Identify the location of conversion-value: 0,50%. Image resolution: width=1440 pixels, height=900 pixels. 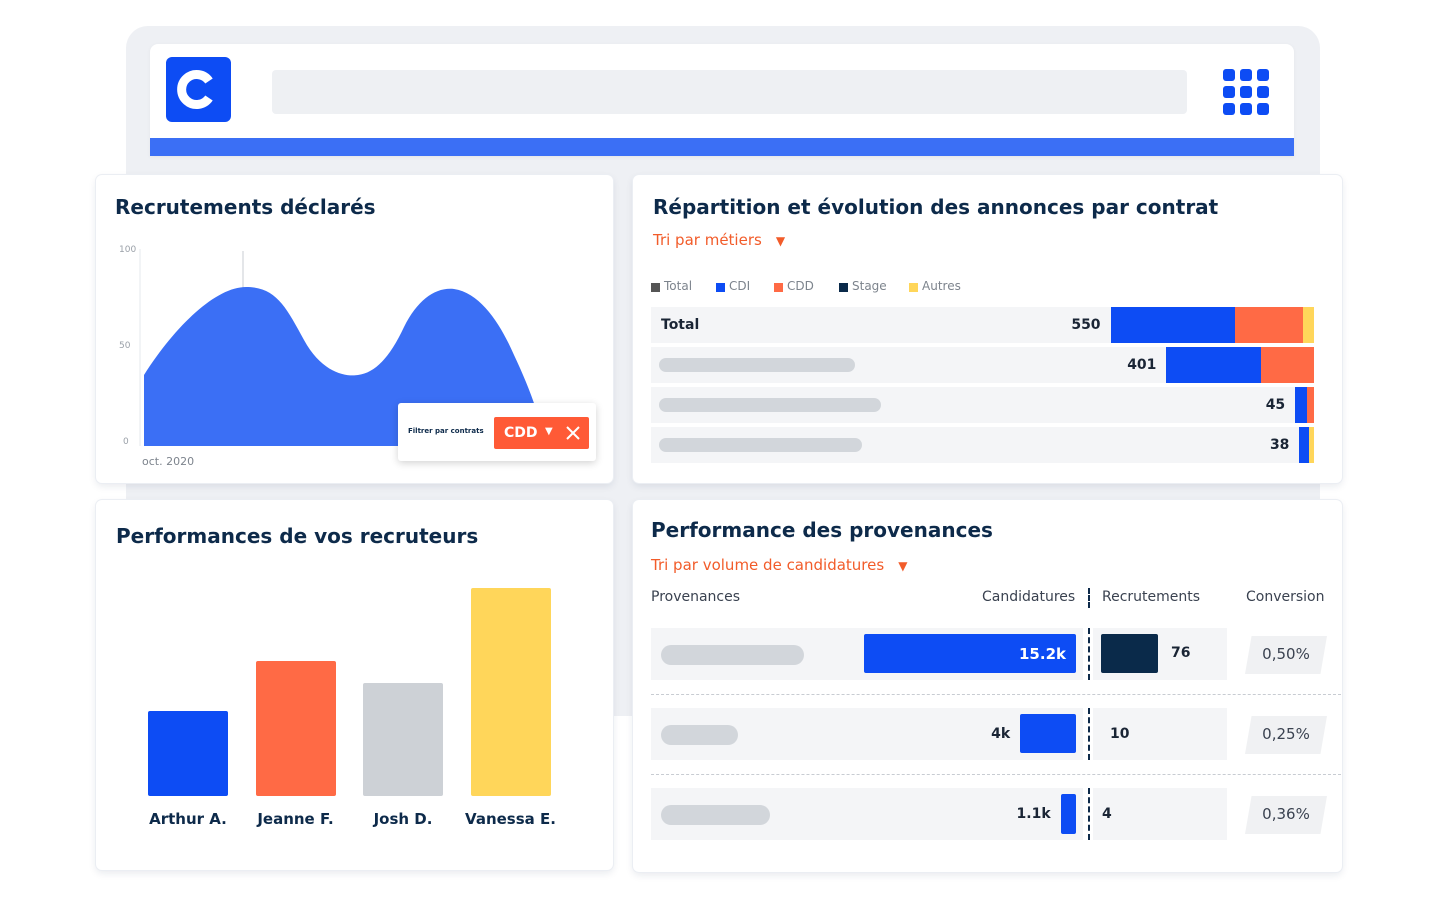
(1286, 654).